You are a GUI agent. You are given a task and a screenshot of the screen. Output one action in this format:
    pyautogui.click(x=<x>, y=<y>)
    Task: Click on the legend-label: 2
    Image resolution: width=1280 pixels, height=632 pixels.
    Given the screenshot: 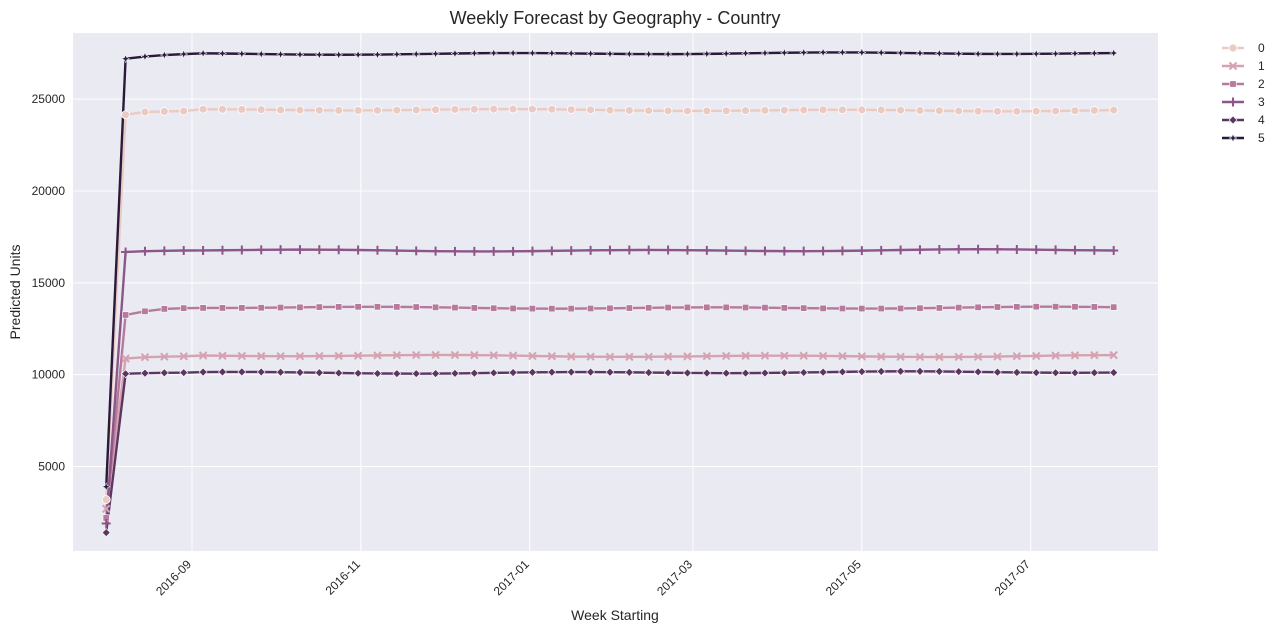 What is the action you would take?
    pyautogui.click(x=1261, y=84)
    